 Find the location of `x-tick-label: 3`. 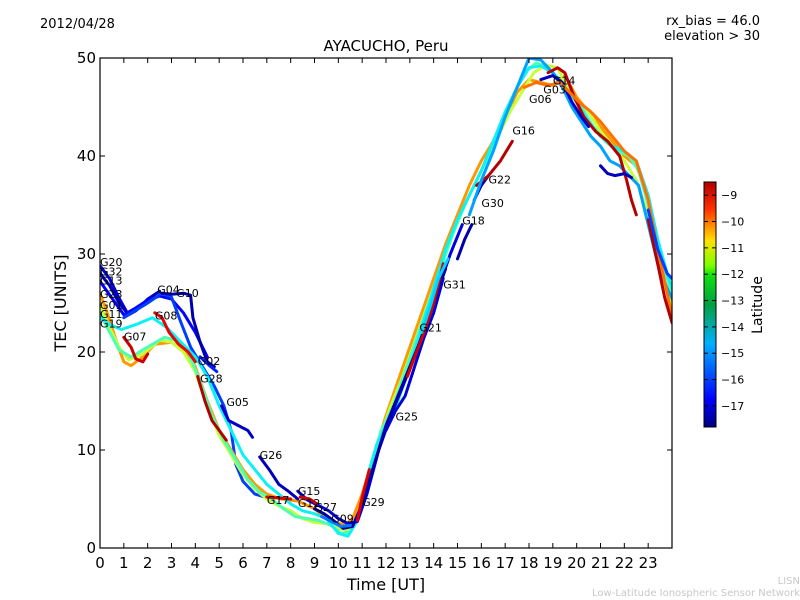

x-tick-label: 3 is located at coordinates (172, 563).